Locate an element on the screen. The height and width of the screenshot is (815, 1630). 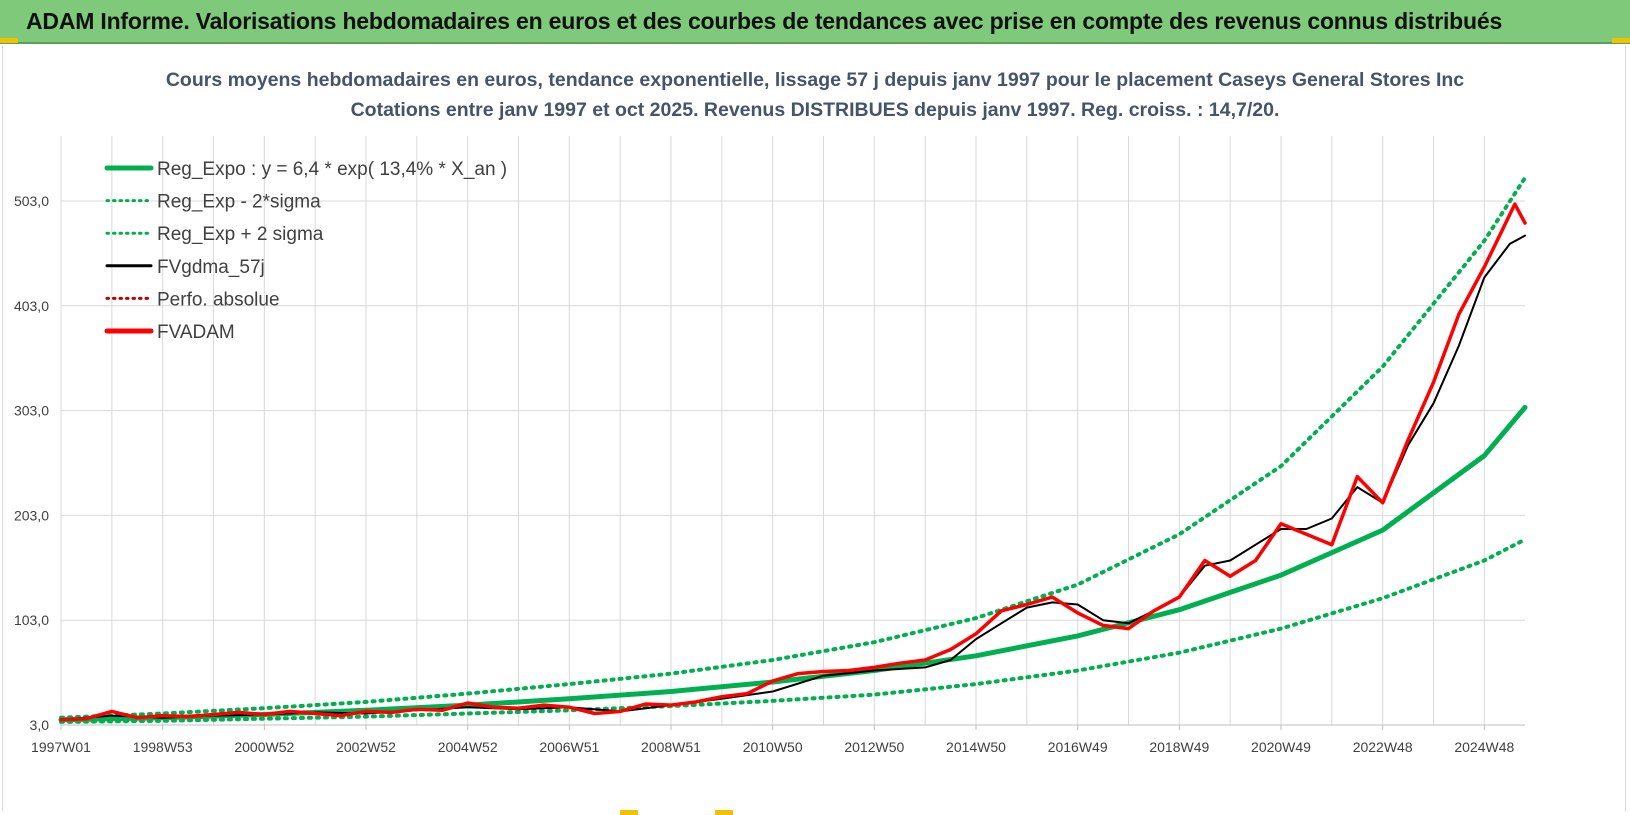
x-tick-label: 2002W52 is located at coordinates (366, 747).